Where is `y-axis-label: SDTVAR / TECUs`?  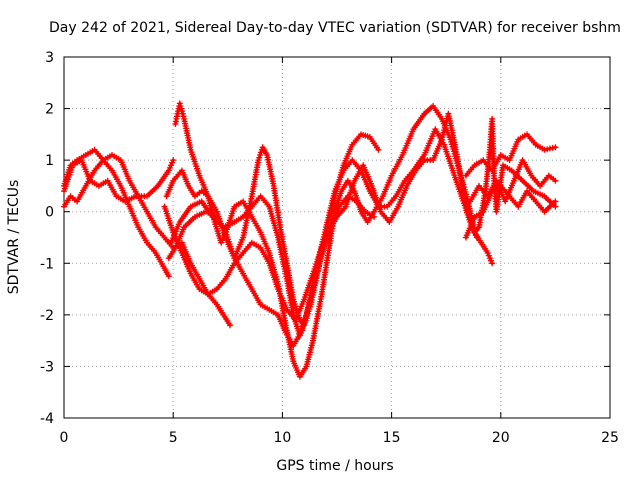 y-axis-label: SDTVAR / TECUs is located at coordinates (14, 237).